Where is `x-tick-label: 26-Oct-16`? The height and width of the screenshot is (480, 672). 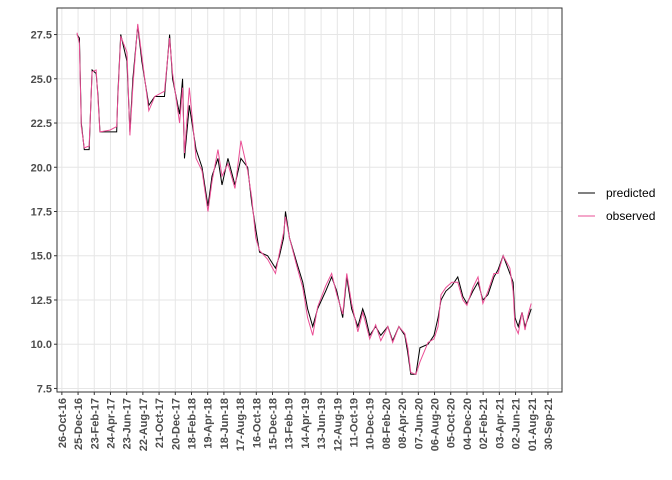
x-tick-label: 26-Oct-16 is located at coordinates (63, 423).